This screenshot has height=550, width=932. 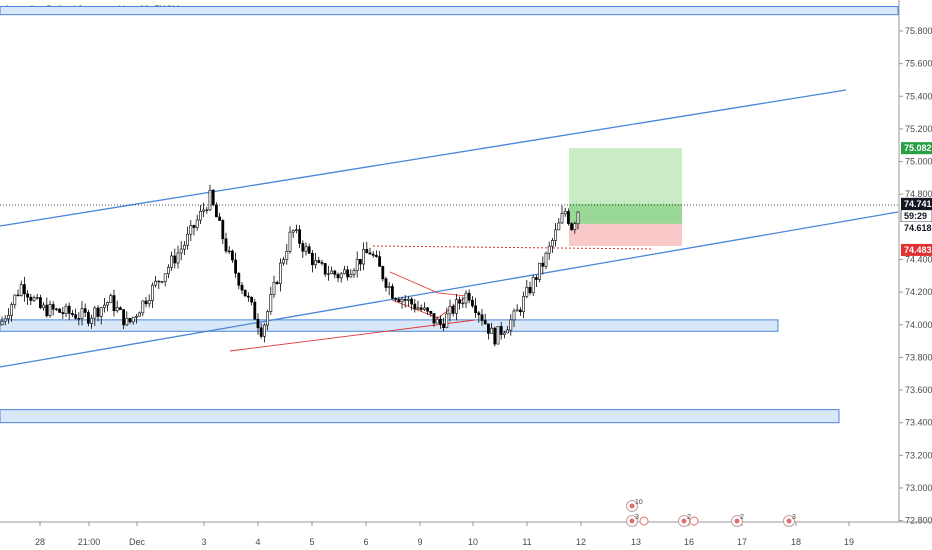 I want to click on time-tick-label: 21:00, so click(x=89, y=542).